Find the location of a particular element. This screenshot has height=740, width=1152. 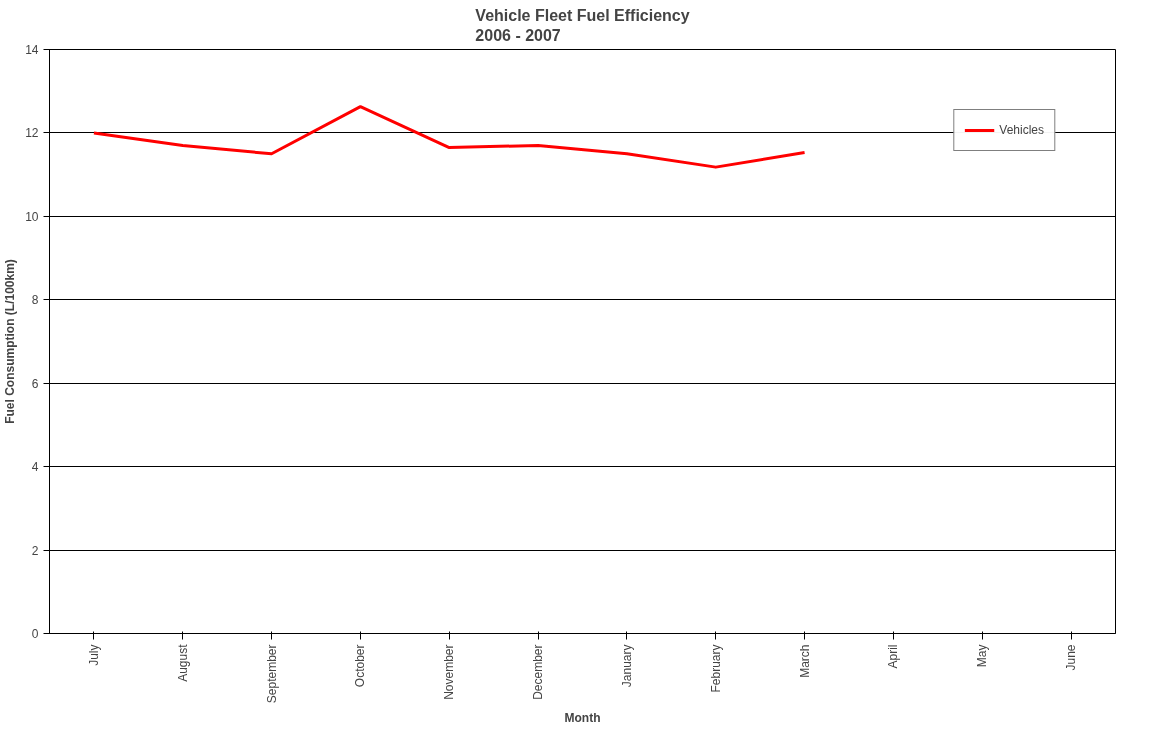

x-tick-label: February is located at coordinates (715, 668).